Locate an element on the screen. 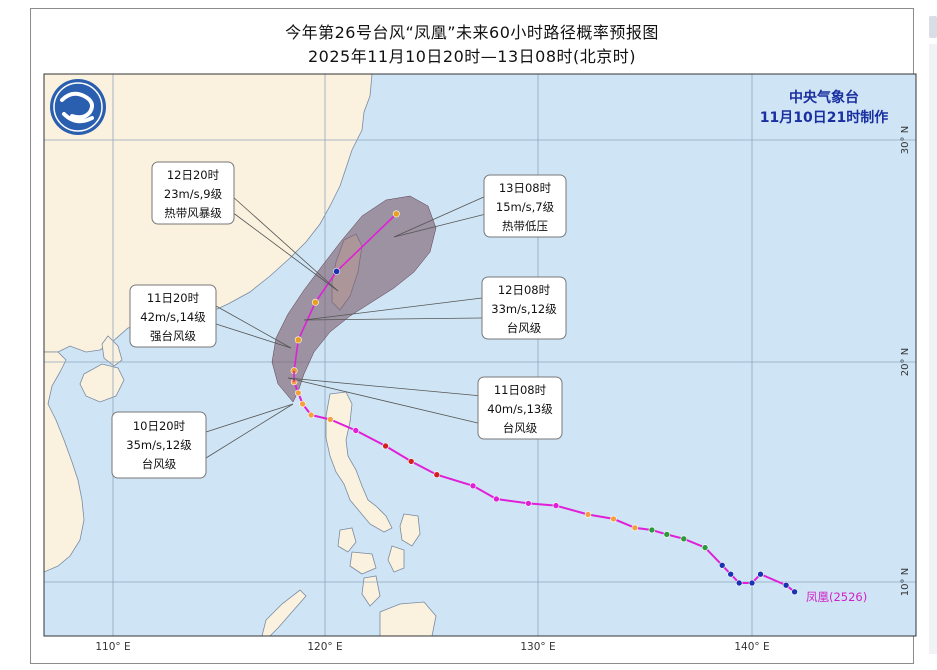 This screenshot has width=937, height=670. lon-label-120: 120° E is located at coordinates (324, 647).